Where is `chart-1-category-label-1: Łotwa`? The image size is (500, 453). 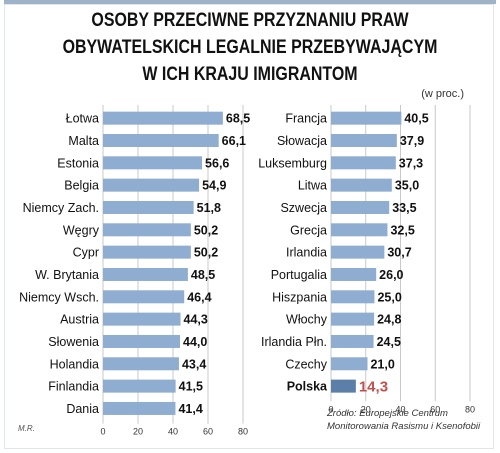
chart-1-category-label-1: Łotwa is located at coordinates (82, 119).